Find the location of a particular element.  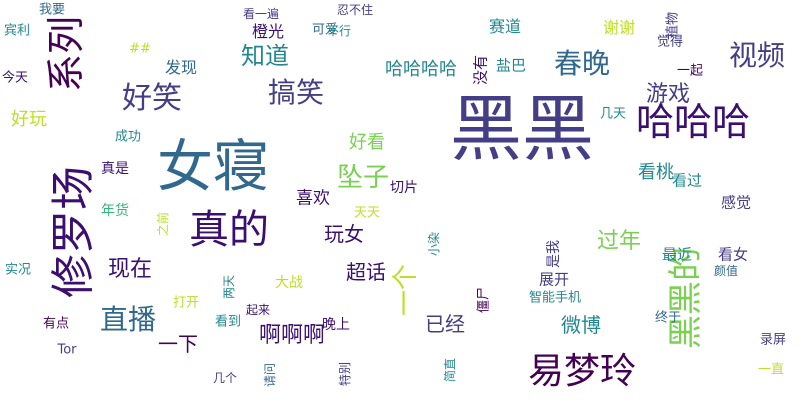

word: 智能手机 is located at coordinates (555, 298).